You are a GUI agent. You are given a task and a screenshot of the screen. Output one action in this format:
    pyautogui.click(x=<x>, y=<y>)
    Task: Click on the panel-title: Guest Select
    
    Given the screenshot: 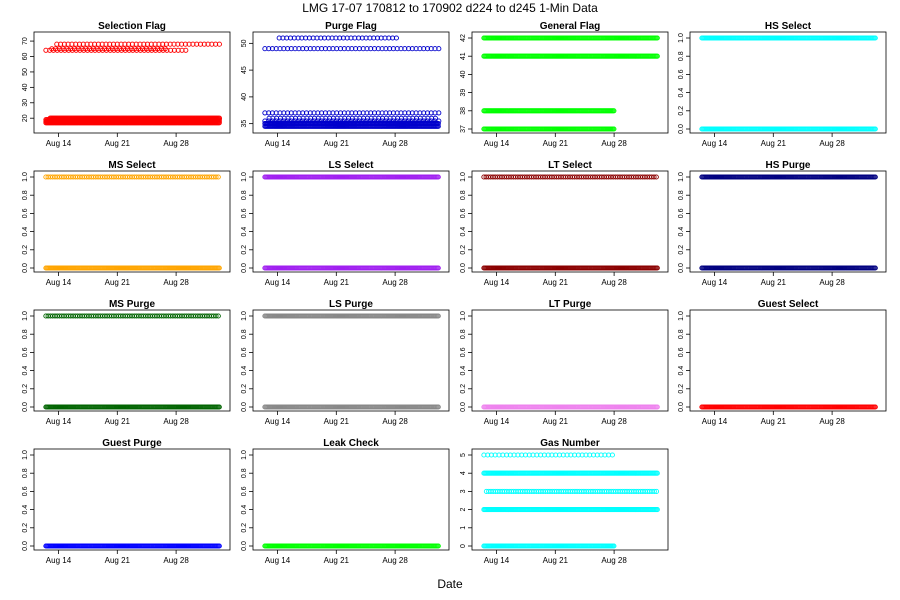 What is the action you would take?
    pyautogui.click(x=788, y=304)
    